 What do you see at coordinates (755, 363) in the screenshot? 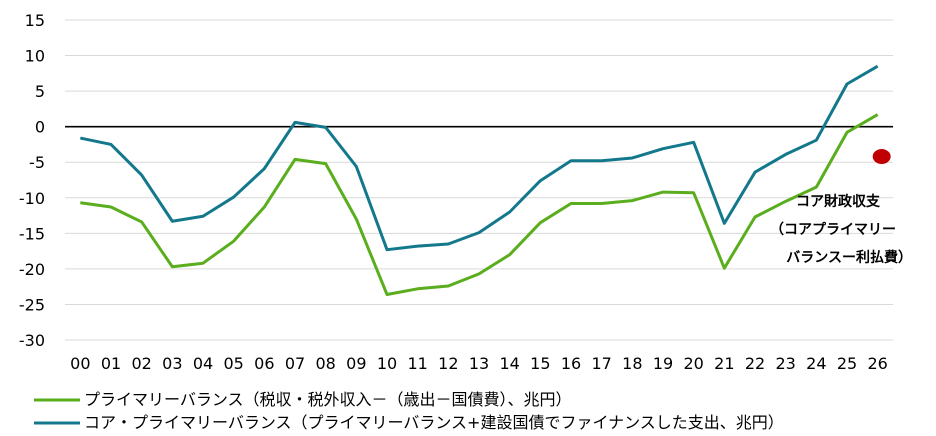
I see `x-tick-label: 22` at bounding box center [755, 363].